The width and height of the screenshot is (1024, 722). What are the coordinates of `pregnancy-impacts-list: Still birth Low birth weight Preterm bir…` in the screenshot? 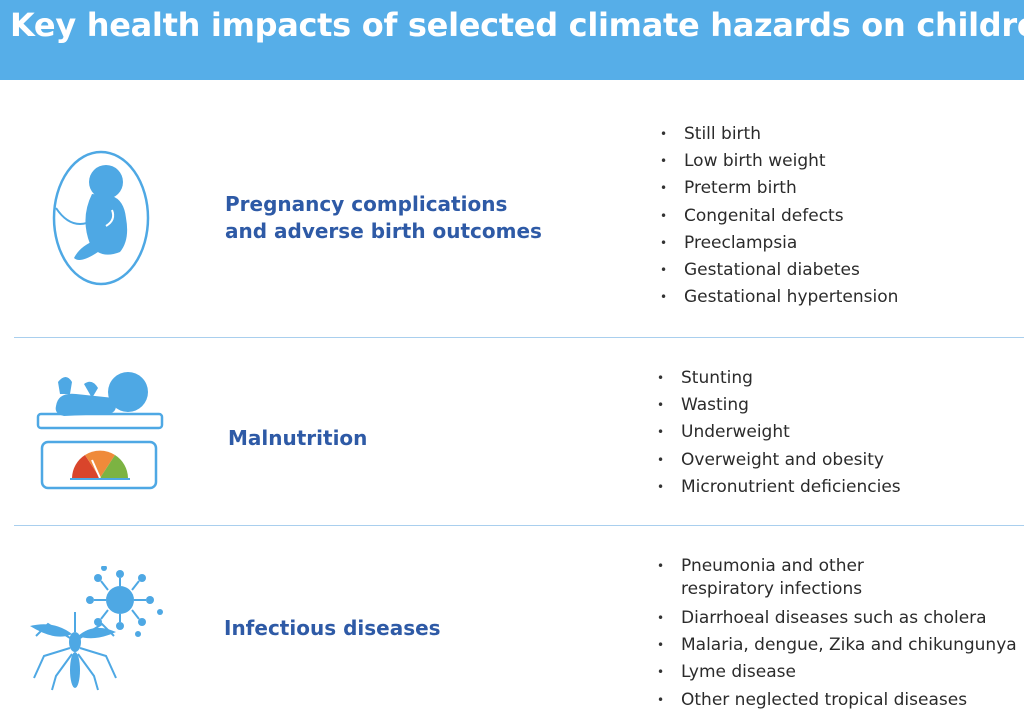 It's located at (779, 216).